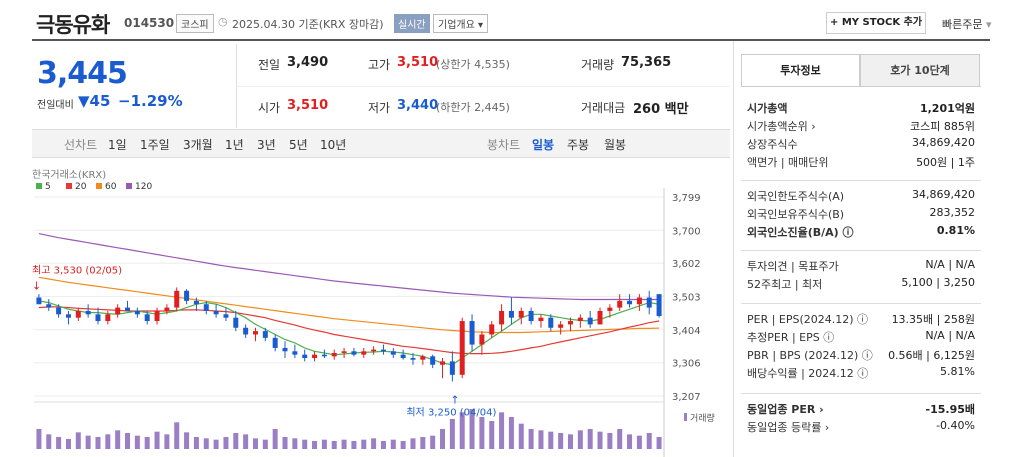  I want to click on line-chart-label: 선차트, so click(81, 145).